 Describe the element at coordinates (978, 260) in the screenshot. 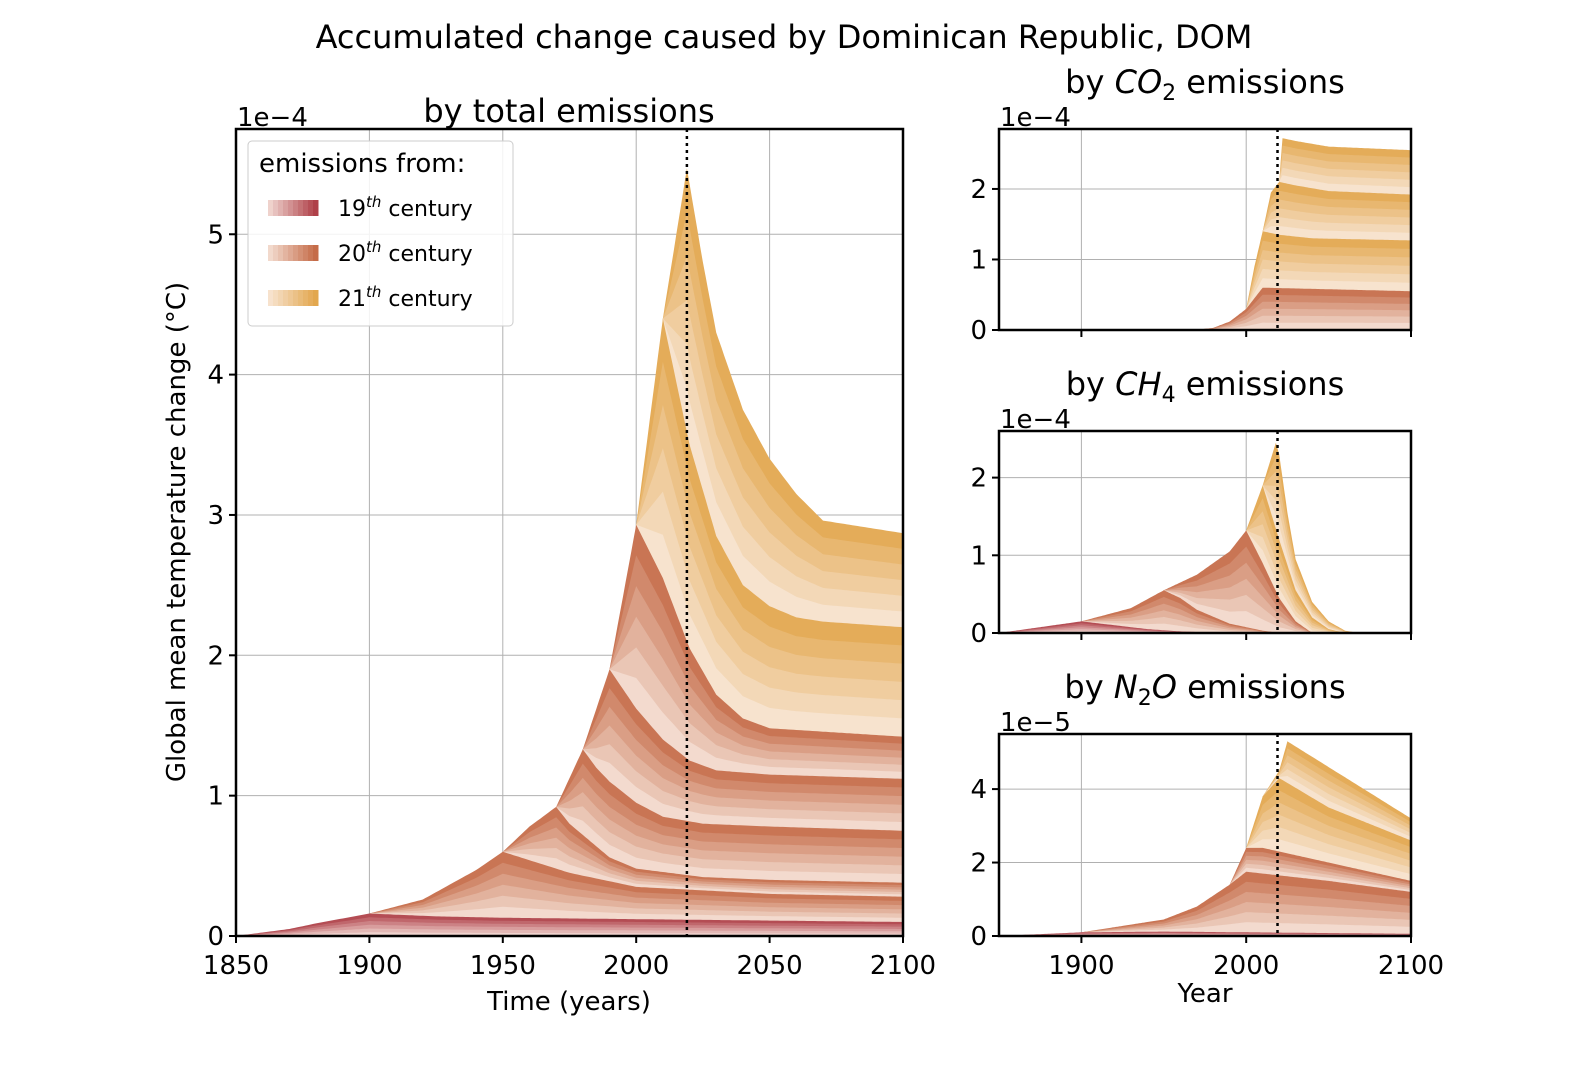

I see `co2-ytick-label: 1` at that location.